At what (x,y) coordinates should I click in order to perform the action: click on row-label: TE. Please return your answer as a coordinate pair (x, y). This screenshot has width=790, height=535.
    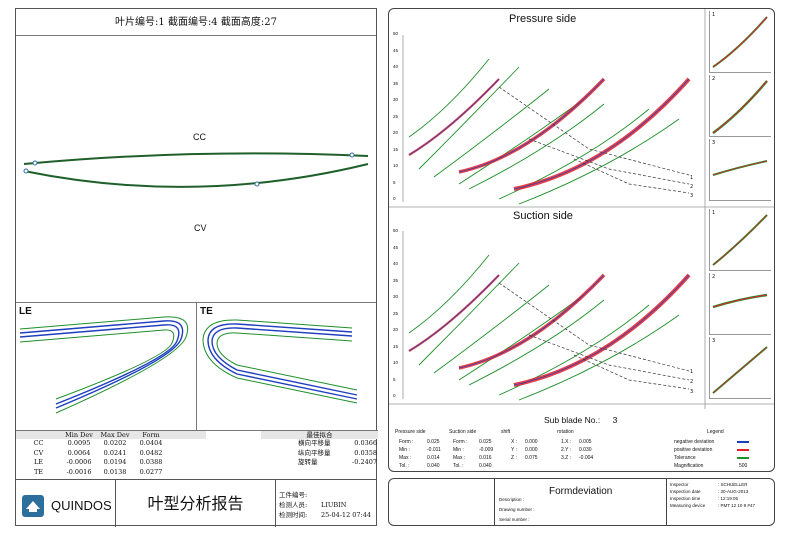
    Looking at the image, I should click on (38, 471).